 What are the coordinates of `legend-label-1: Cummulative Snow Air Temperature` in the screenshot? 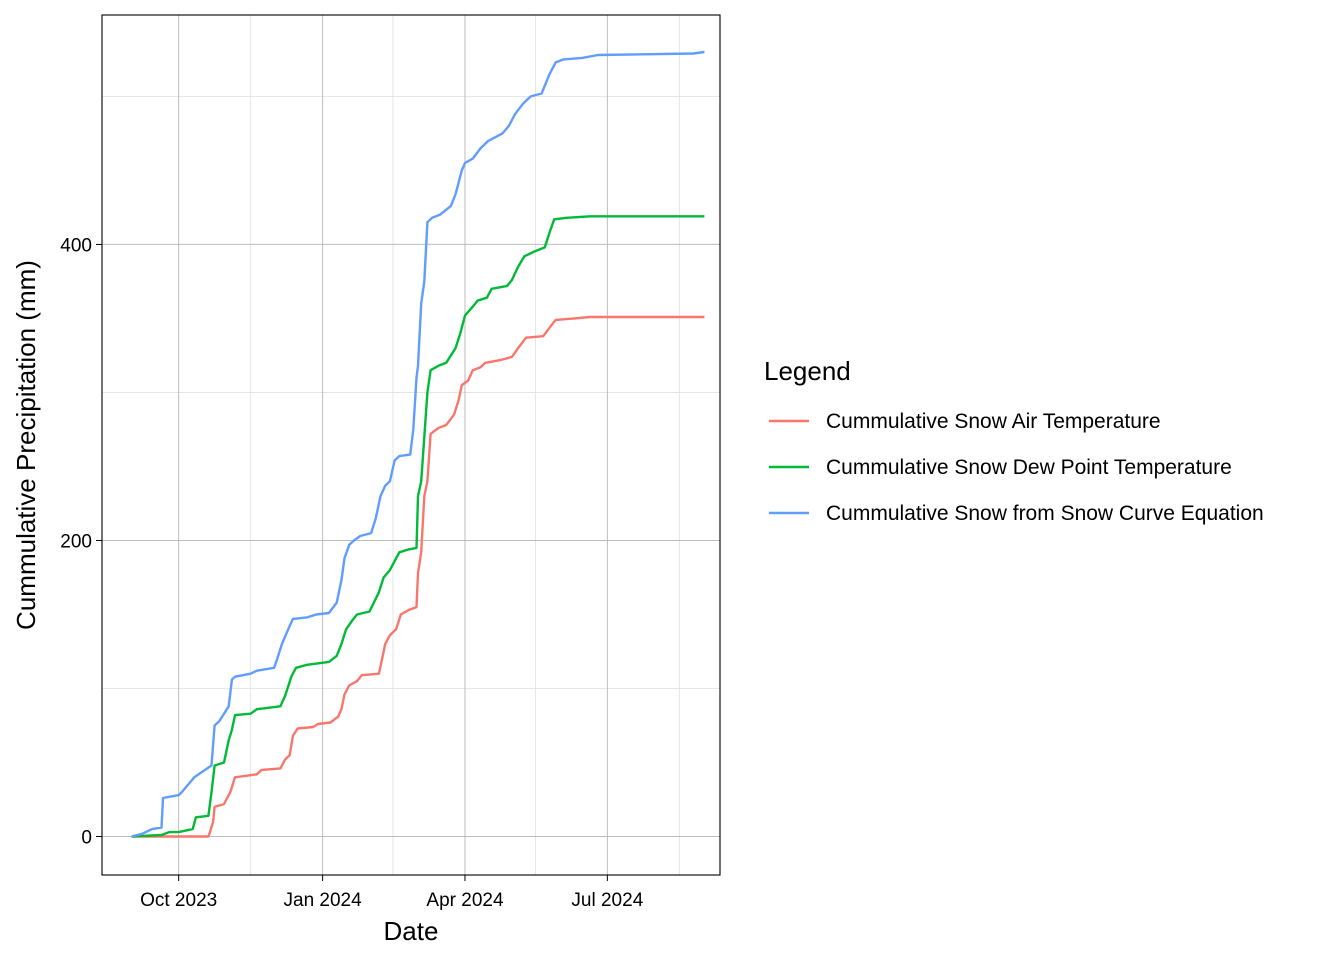 It's located at (993, 421).